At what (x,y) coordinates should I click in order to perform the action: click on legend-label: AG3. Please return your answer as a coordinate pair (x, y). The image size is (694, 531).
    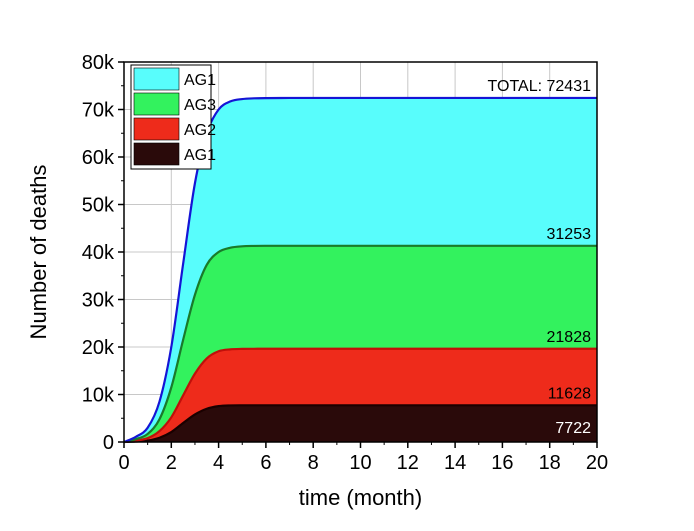
    Looking at the image, I should click on (200, 105).